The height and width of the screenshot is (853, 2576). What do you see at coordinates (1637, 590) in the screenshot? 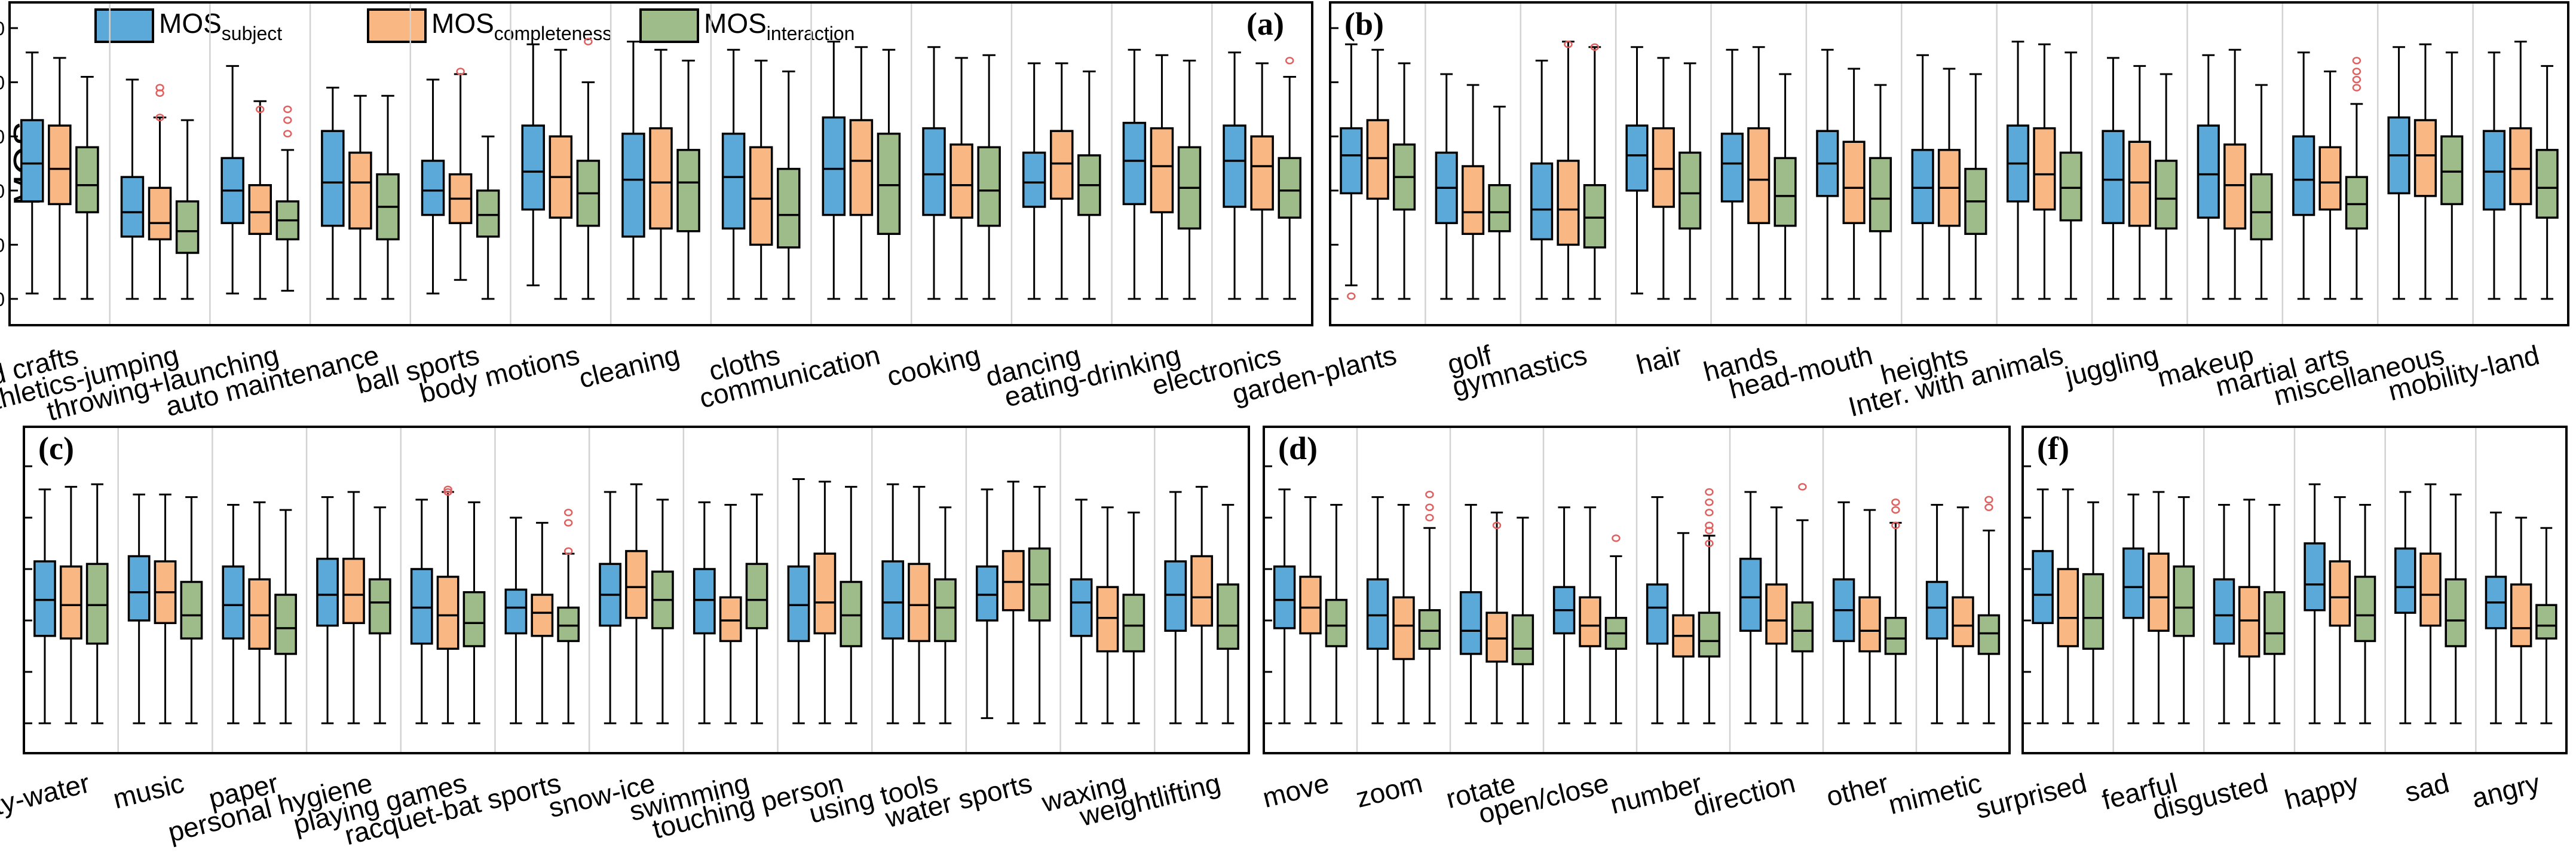
I see `panel-frame` at bounding box center [1637, 590].